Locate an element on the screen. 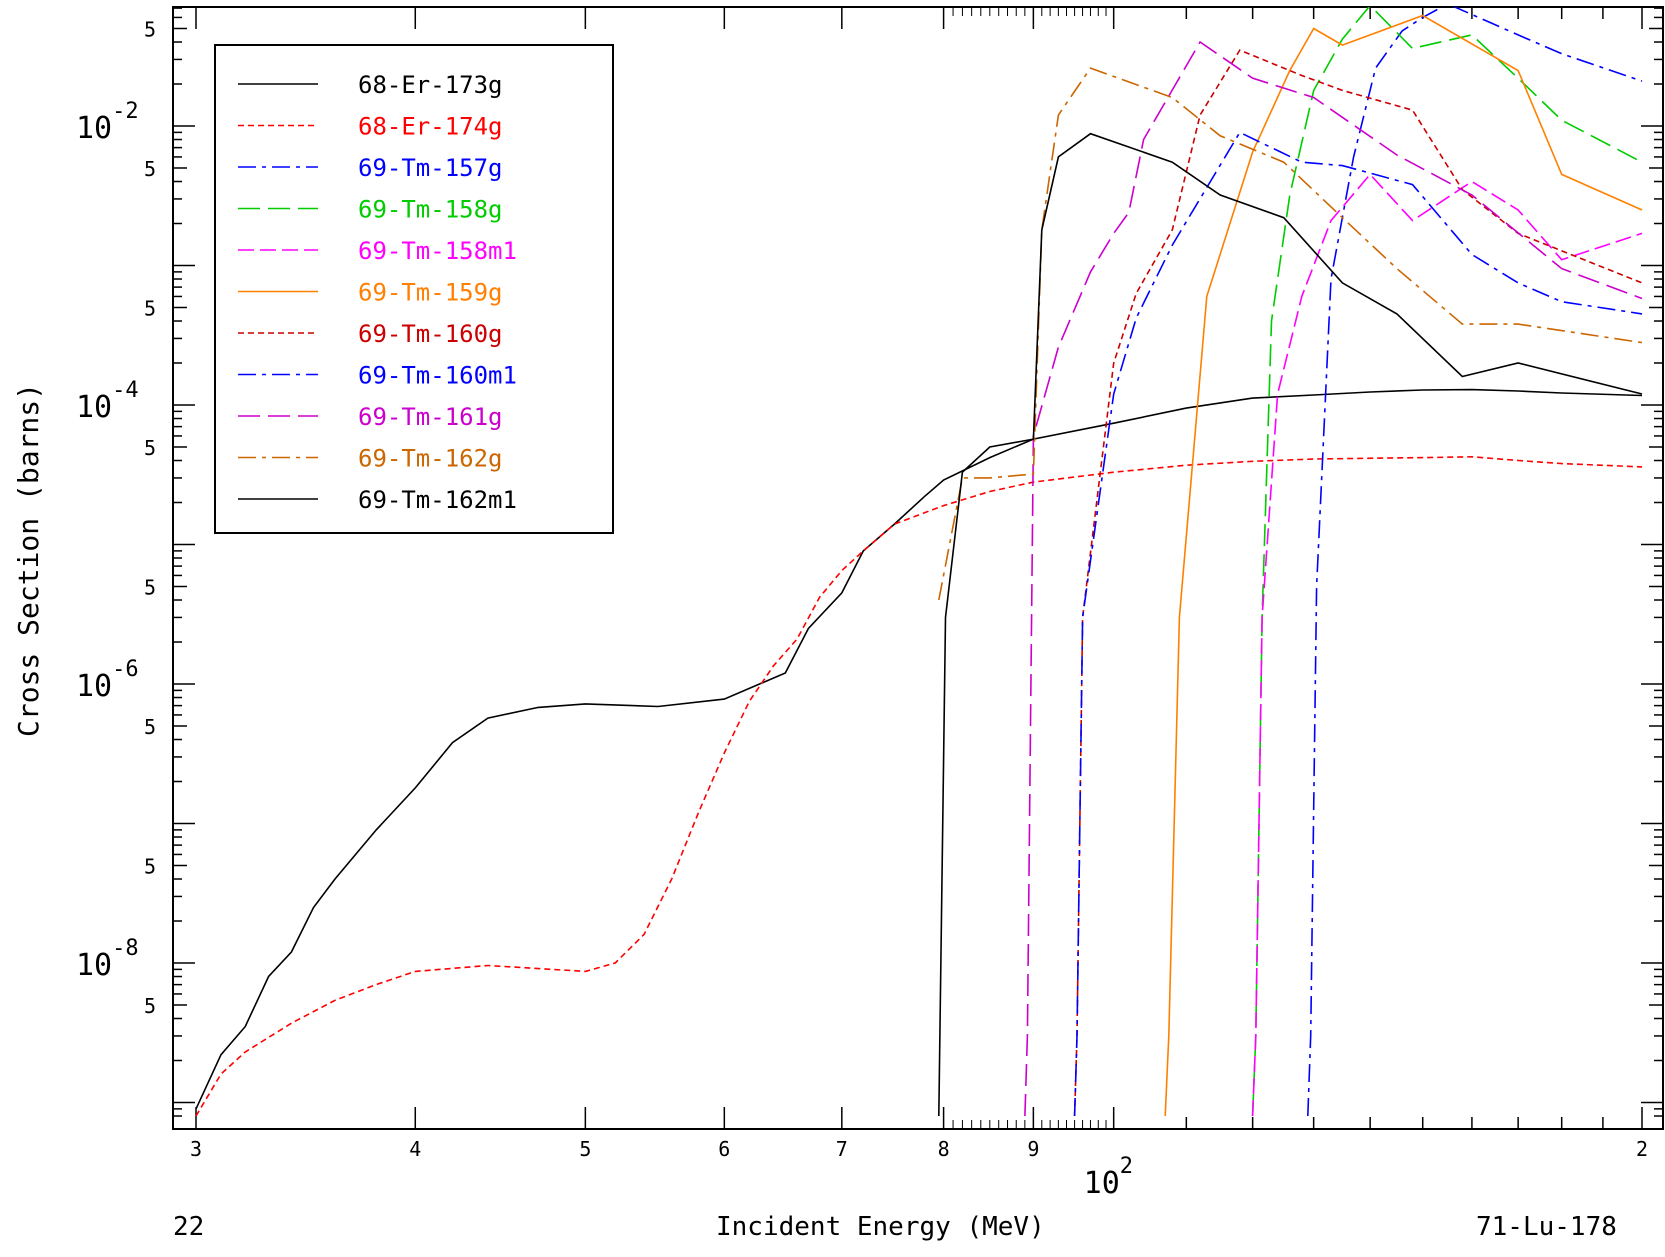 The height and width of the screenshot is (1257, 1665). x-tick-label: 7 is located at coordinates (842, 1149).